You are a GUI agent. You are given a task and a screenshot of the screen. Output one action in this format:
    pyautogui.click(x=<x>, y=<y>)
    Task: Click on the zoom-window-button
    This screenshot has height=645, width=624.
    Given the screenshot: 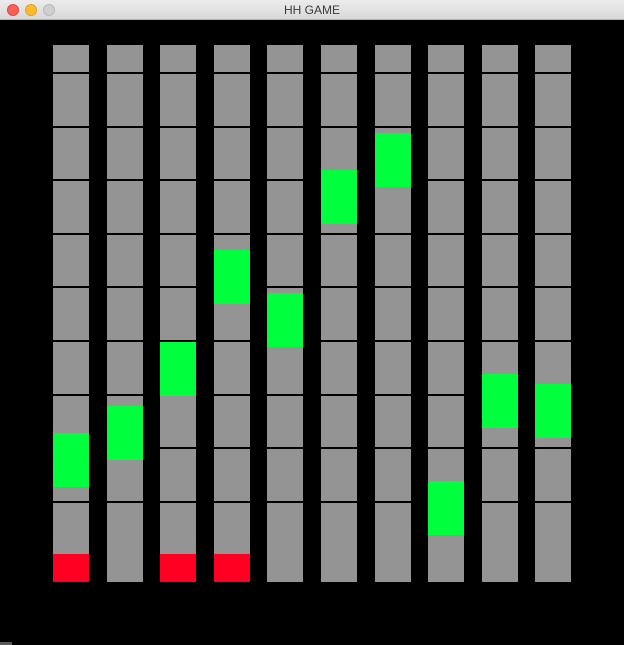 What is the action you would take?
    pyautogui.click(x=49, y=10)
    